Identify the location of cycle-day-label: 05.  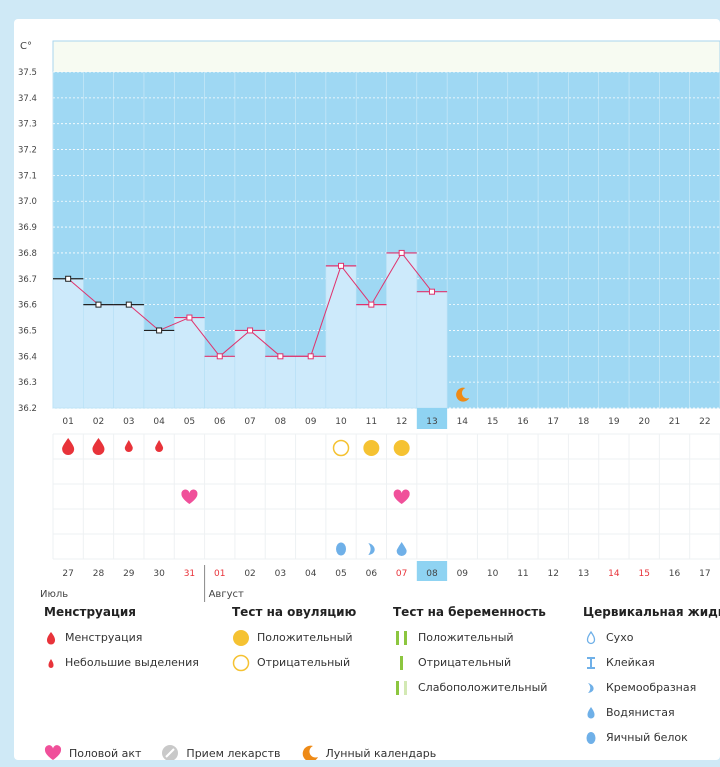
(189, 422).